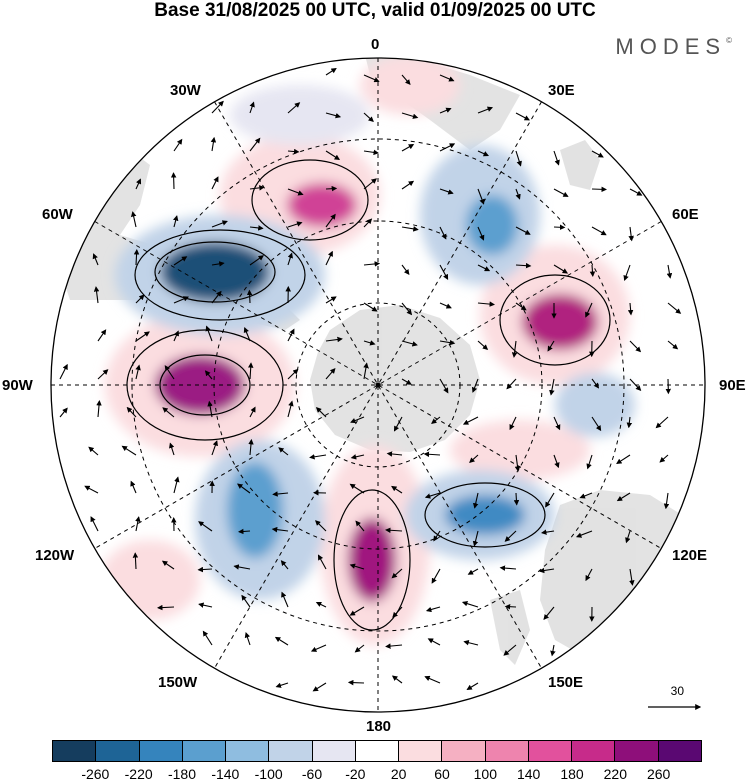  I want to click on colorbar-tick-label: 260, so click(658, 774).